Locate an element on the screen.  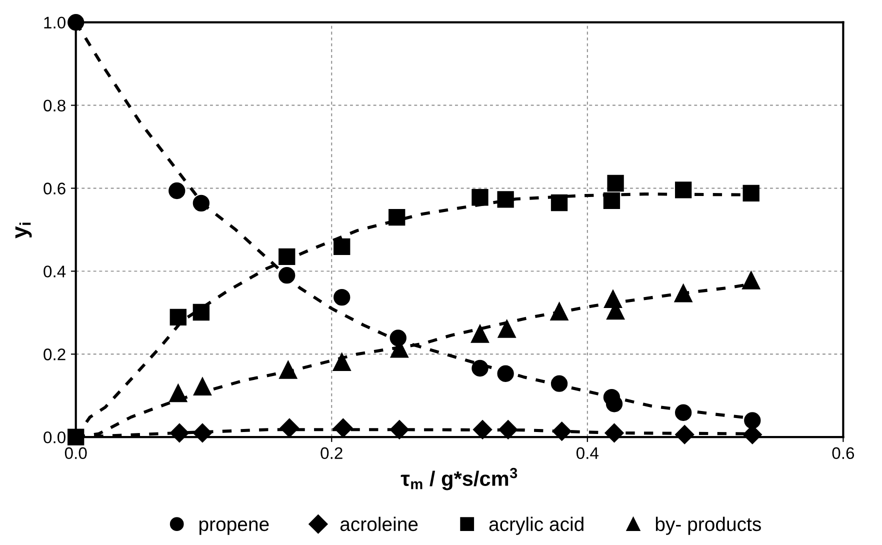
legend-label: acrylic acid is located at coordinates (536, 525).